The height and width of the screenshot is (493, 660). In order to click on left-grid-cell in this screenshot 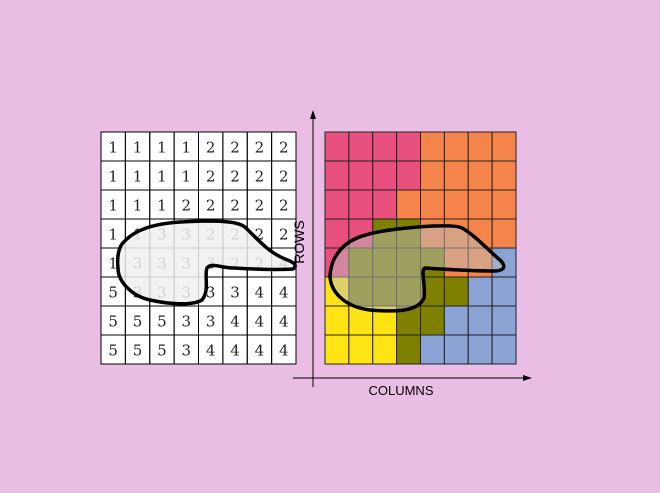, I will do `click(284, 349)`.